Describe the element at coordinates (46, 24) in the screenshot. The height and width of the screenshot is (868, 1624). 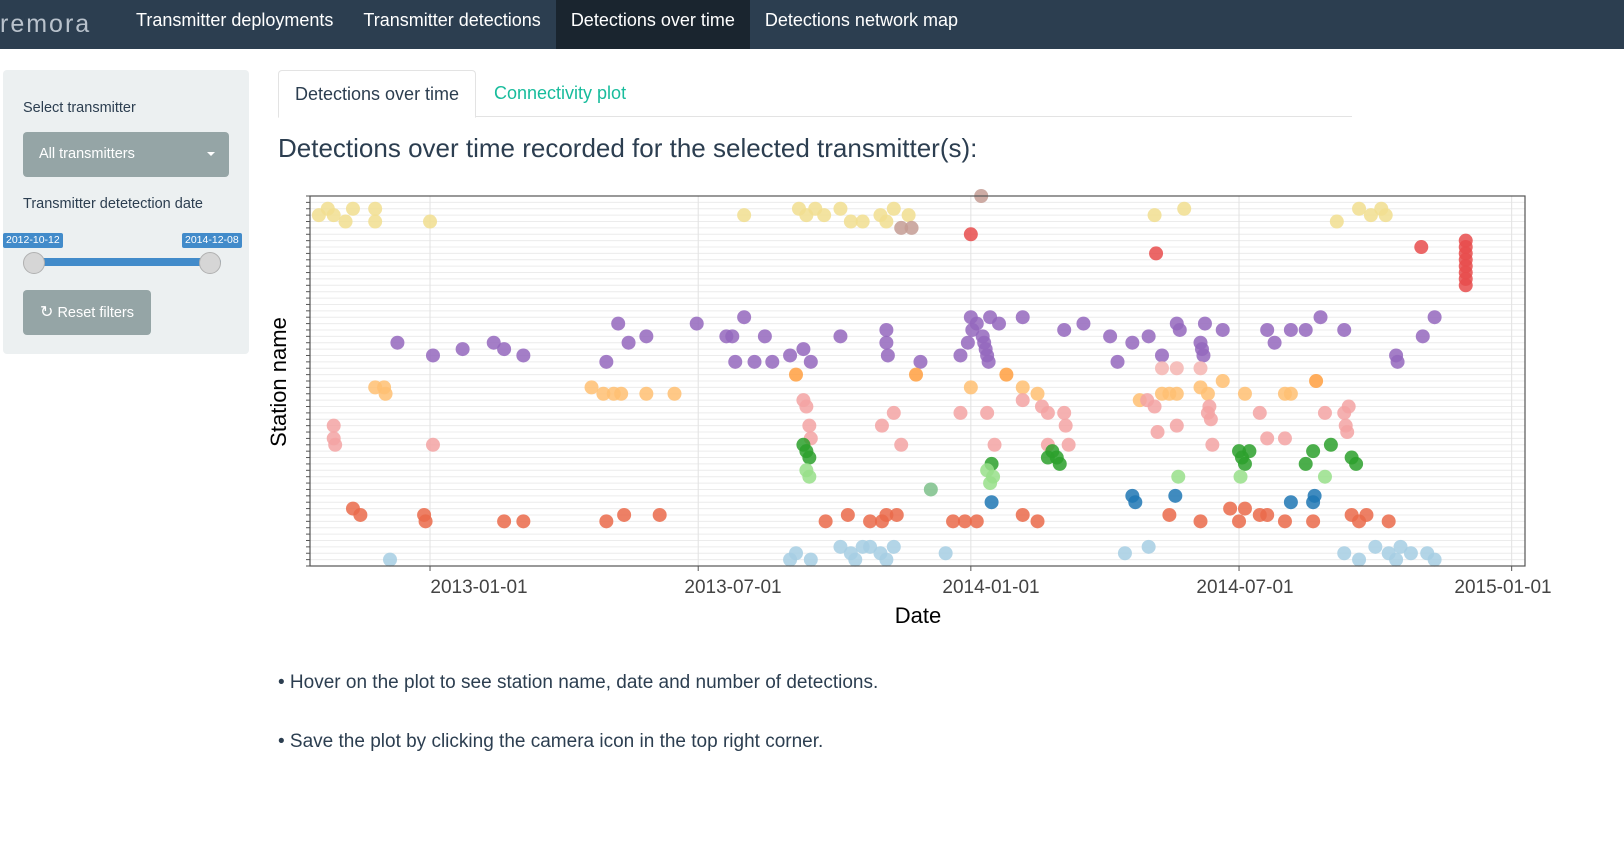
I see `brand-logo: remora` at that location.